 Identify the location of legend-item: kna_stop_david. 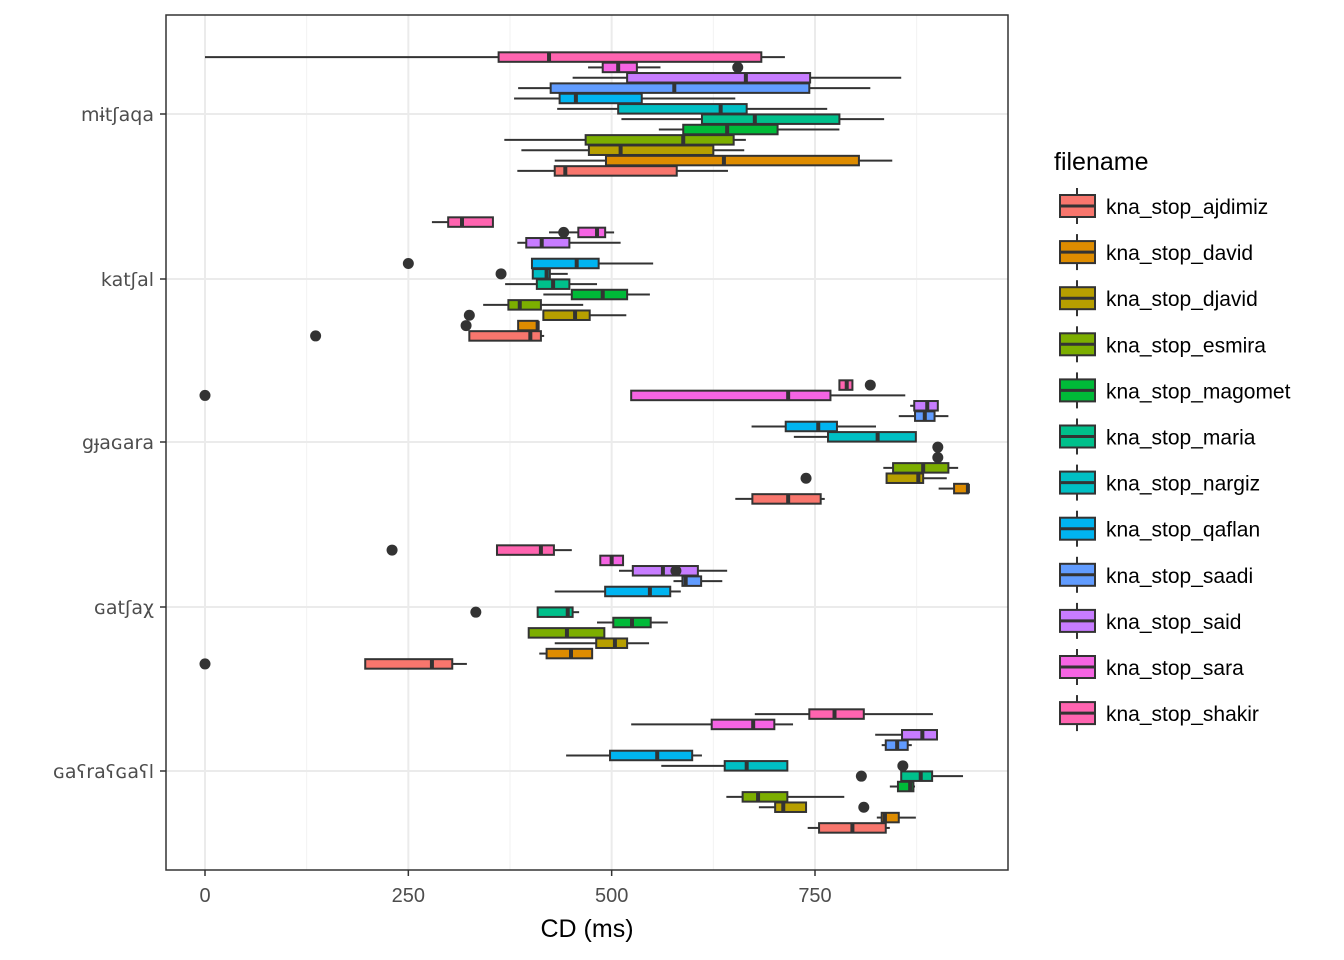
(1156, 252).